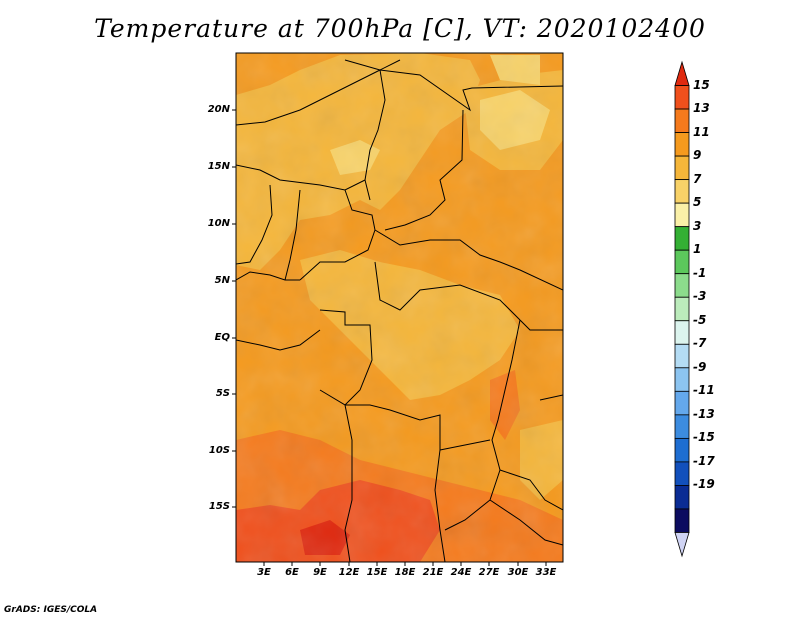  What do you see at coordinates (704, 460) in the screenshot?
I see `colorbar-label: -17` at bounding box center [704, 460].